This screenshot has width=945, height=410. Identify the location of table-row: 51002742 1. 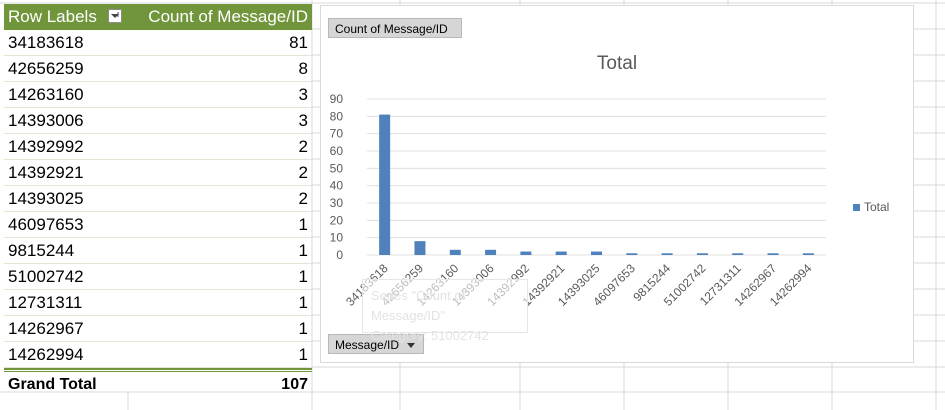
(158, 277).